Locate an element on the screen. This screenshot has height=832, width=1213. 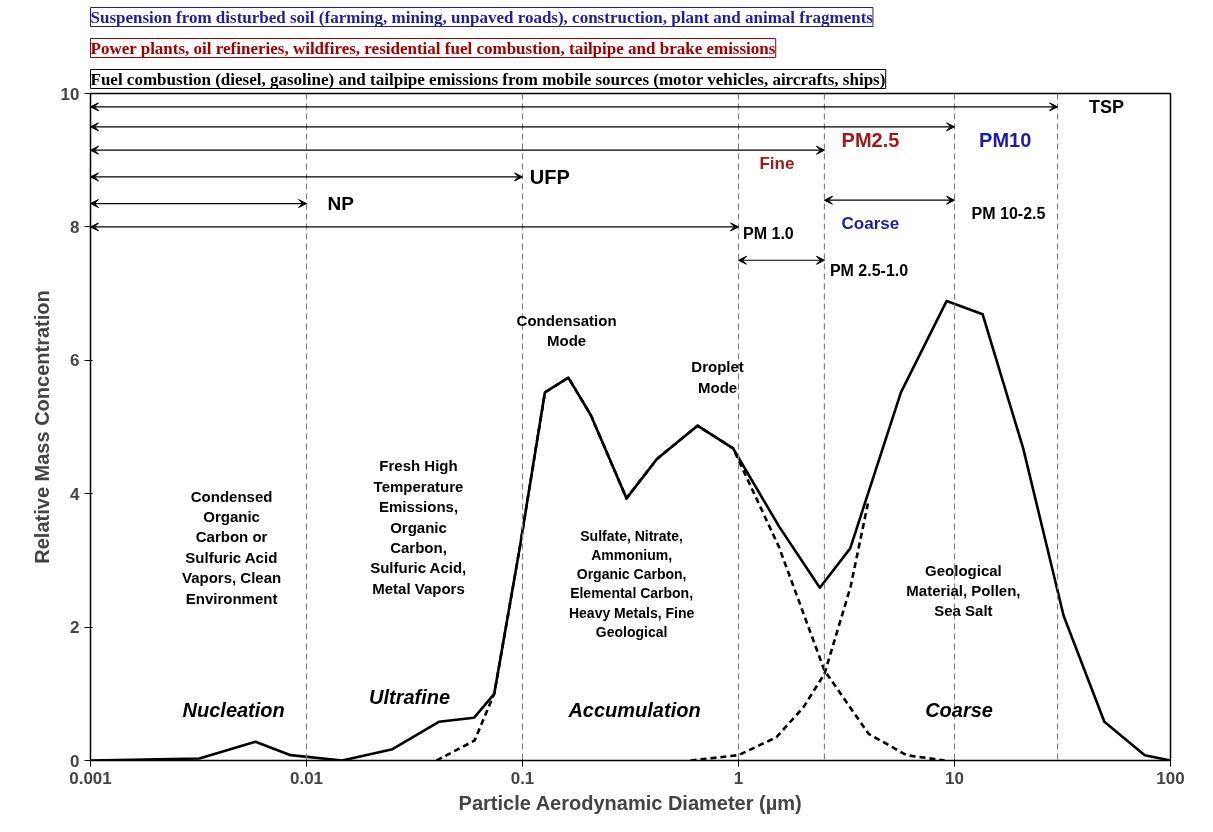
x-tick-label: 0.001 is located at coordinates (90, 778).